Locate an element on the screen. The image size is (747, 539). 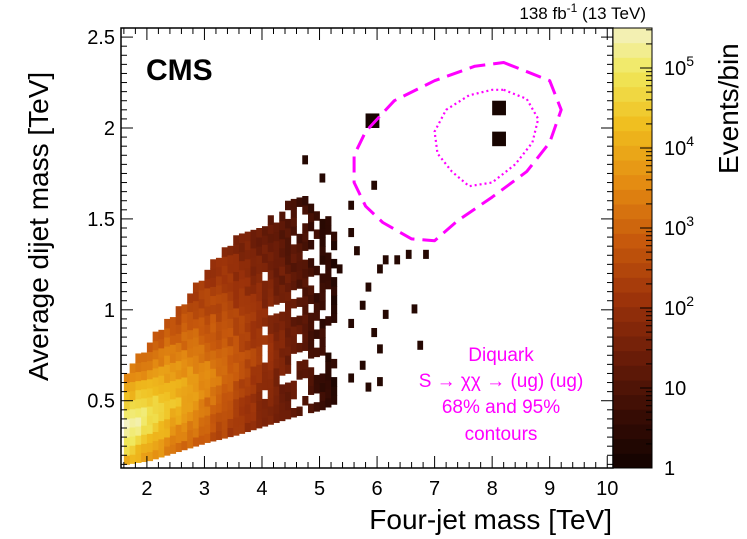
y-tick-label: 2.5 is located at coordinates (101, 38).